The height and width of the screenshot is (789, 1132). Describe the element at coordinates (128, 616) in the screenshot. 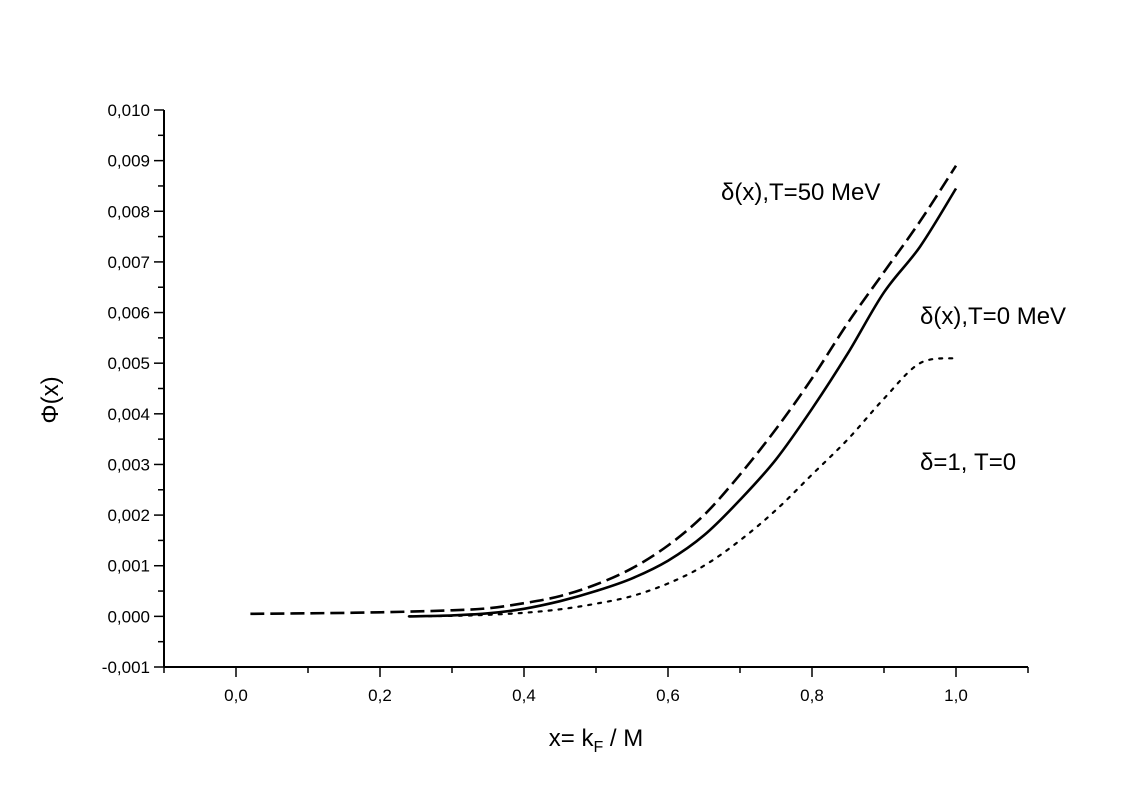

I see `y-tick-label: 0,000` at that location.